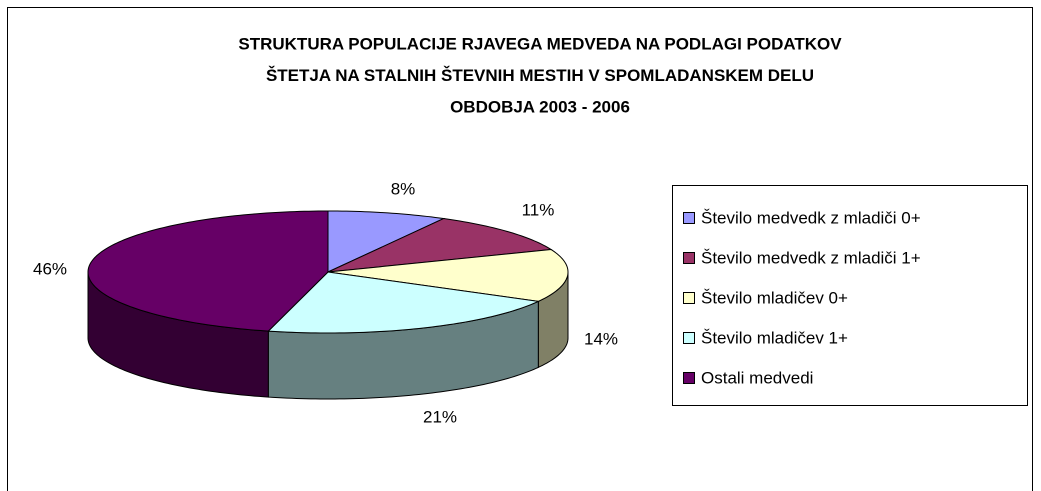  What do you see at coordinates (50, 268) in the screenshot?
I see `data-label: 46%` at bounding box center [50, 268].